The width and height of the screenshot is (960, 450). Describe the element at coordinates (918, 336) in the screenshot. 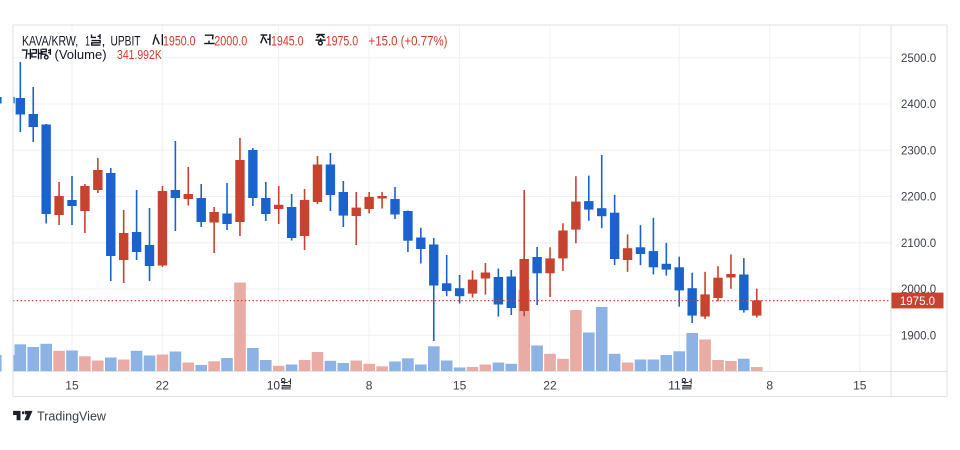

I see `svg-text: 1900.0` at that location.